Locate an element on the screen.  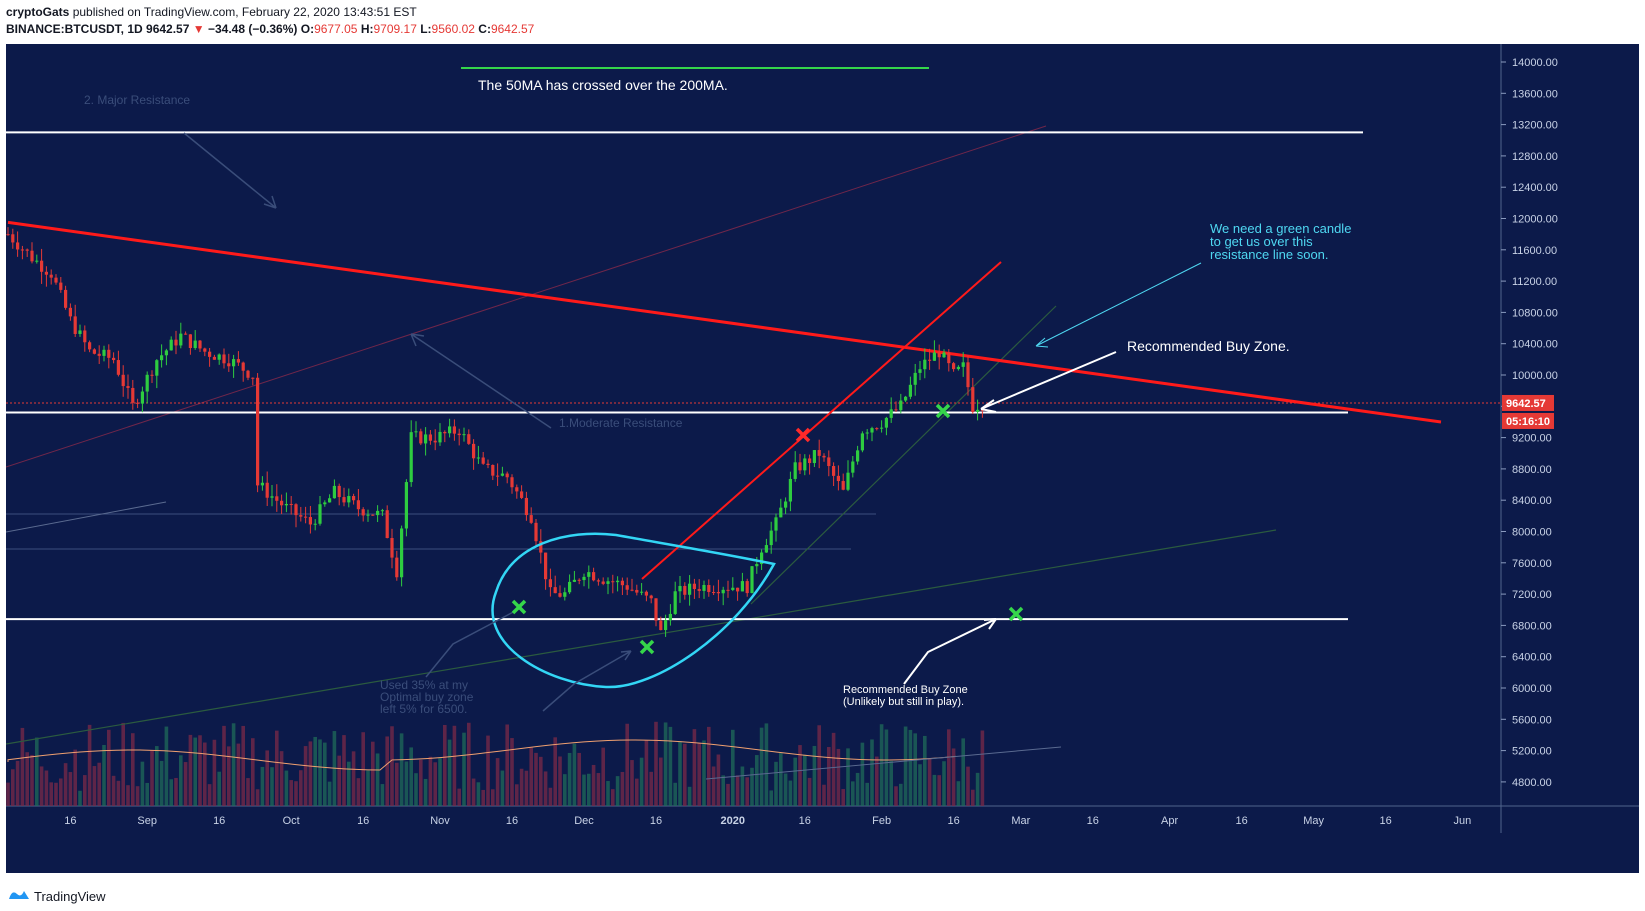
y-tick-label: 12800.00 is located at coordinates (1535, 157).